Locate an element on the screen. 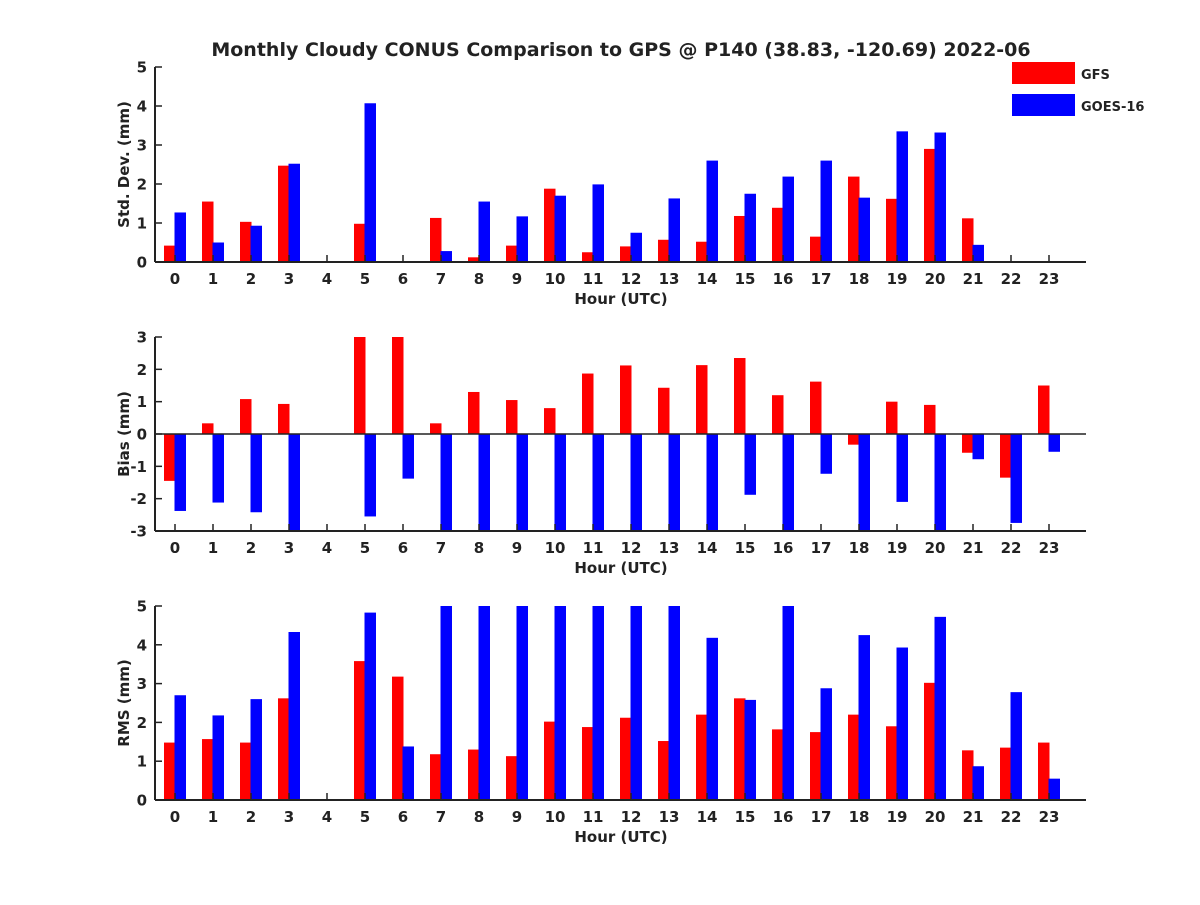 This screenshot has height=905, width=1200. x-tick-label: 4 is located at coordinates (327, 817).